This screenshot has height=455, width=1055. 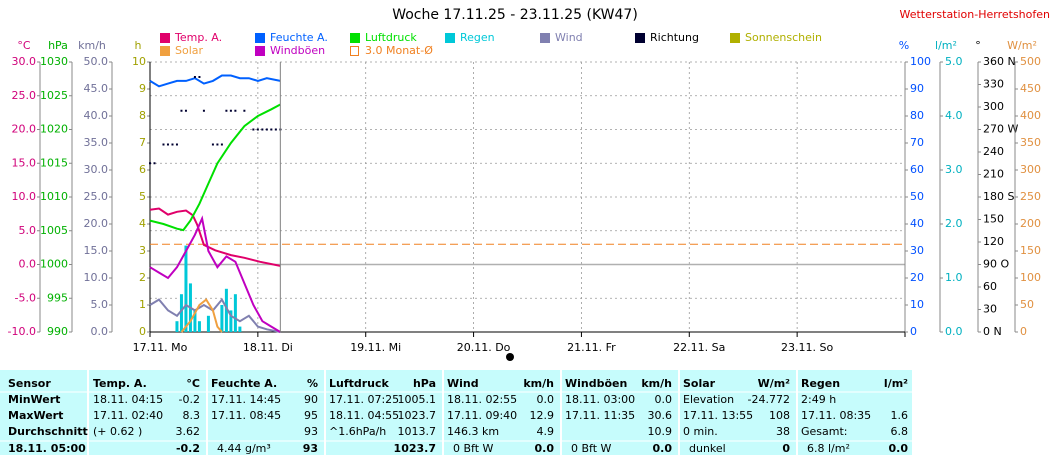 What do you see at coordinates (774, 383) in the screenshot?
I see `table-unit: W/m²` at bounding box center [774, 383].